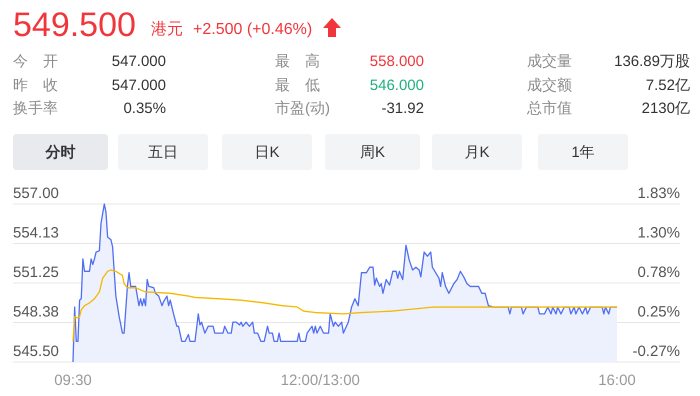 This screenshot has width=700, height=396. Describe the element at coordinates (652, 61) in the screenshot. I see `text: 136.89万股` at that location.